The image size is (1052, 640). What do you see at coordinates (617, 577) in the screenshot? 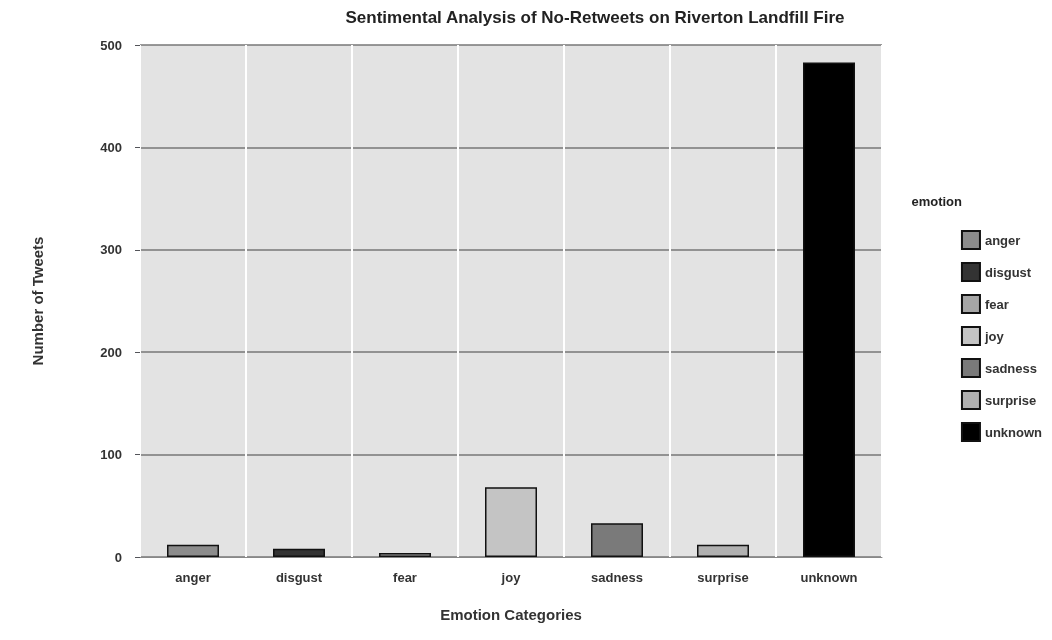
I see `x-tick-label: sadness` at bounding box center [617, 577].